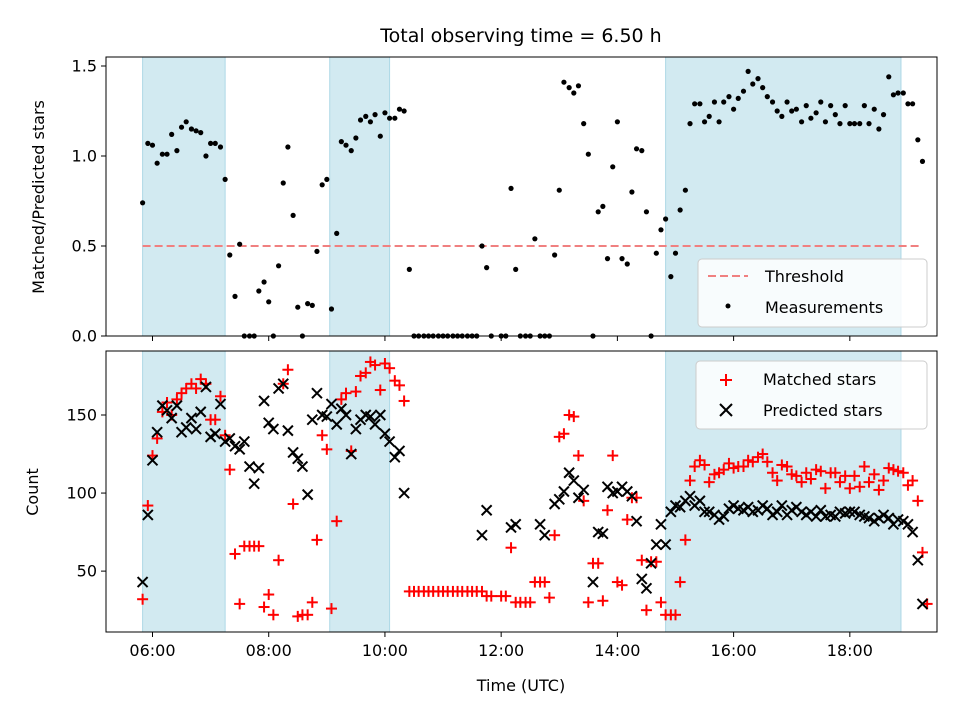  I want to click on bottom-legend: Matched stars Predicted stars, so click(811, 395).